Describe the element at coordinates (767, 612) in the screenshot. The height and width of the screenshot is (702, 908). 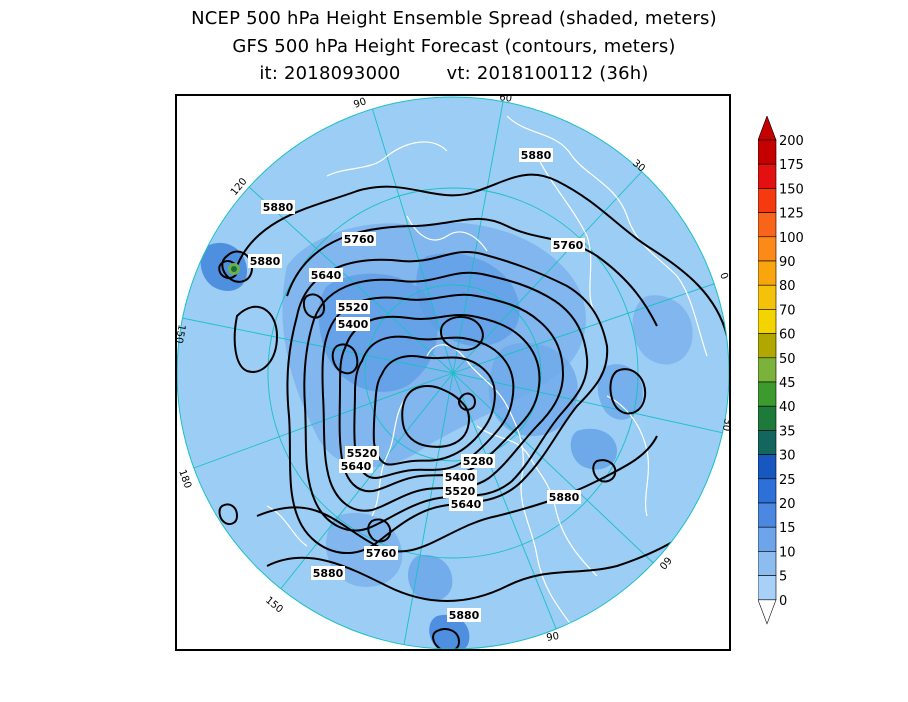
I see `colorbar-bottom-arrow` at that location.